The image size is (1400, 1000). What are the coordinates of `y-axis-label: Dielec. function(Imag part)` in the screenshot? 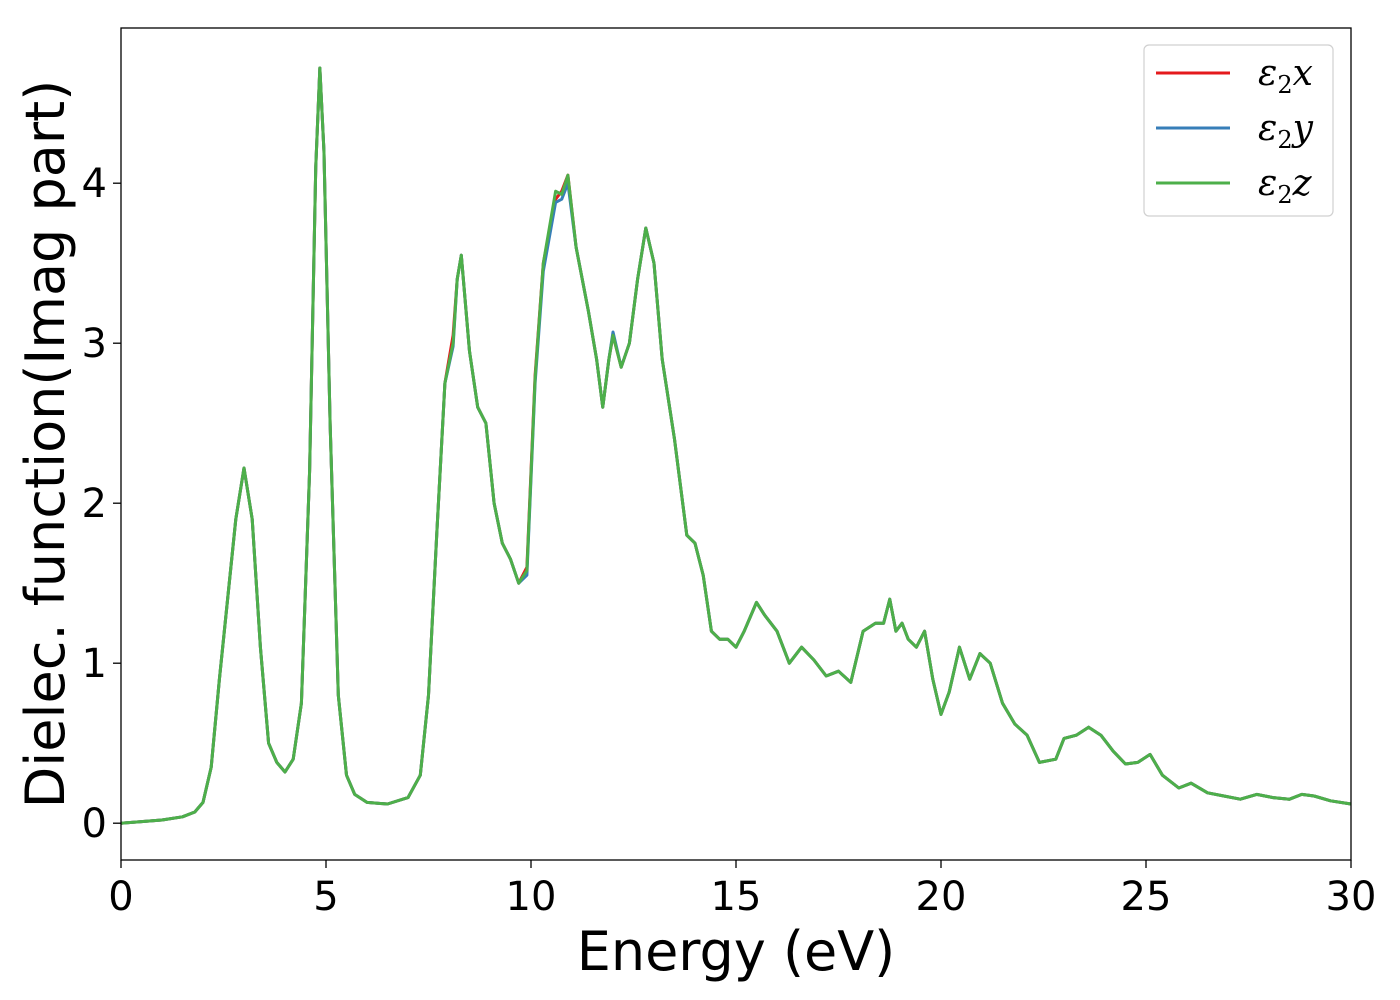 It's located at (45, 444).